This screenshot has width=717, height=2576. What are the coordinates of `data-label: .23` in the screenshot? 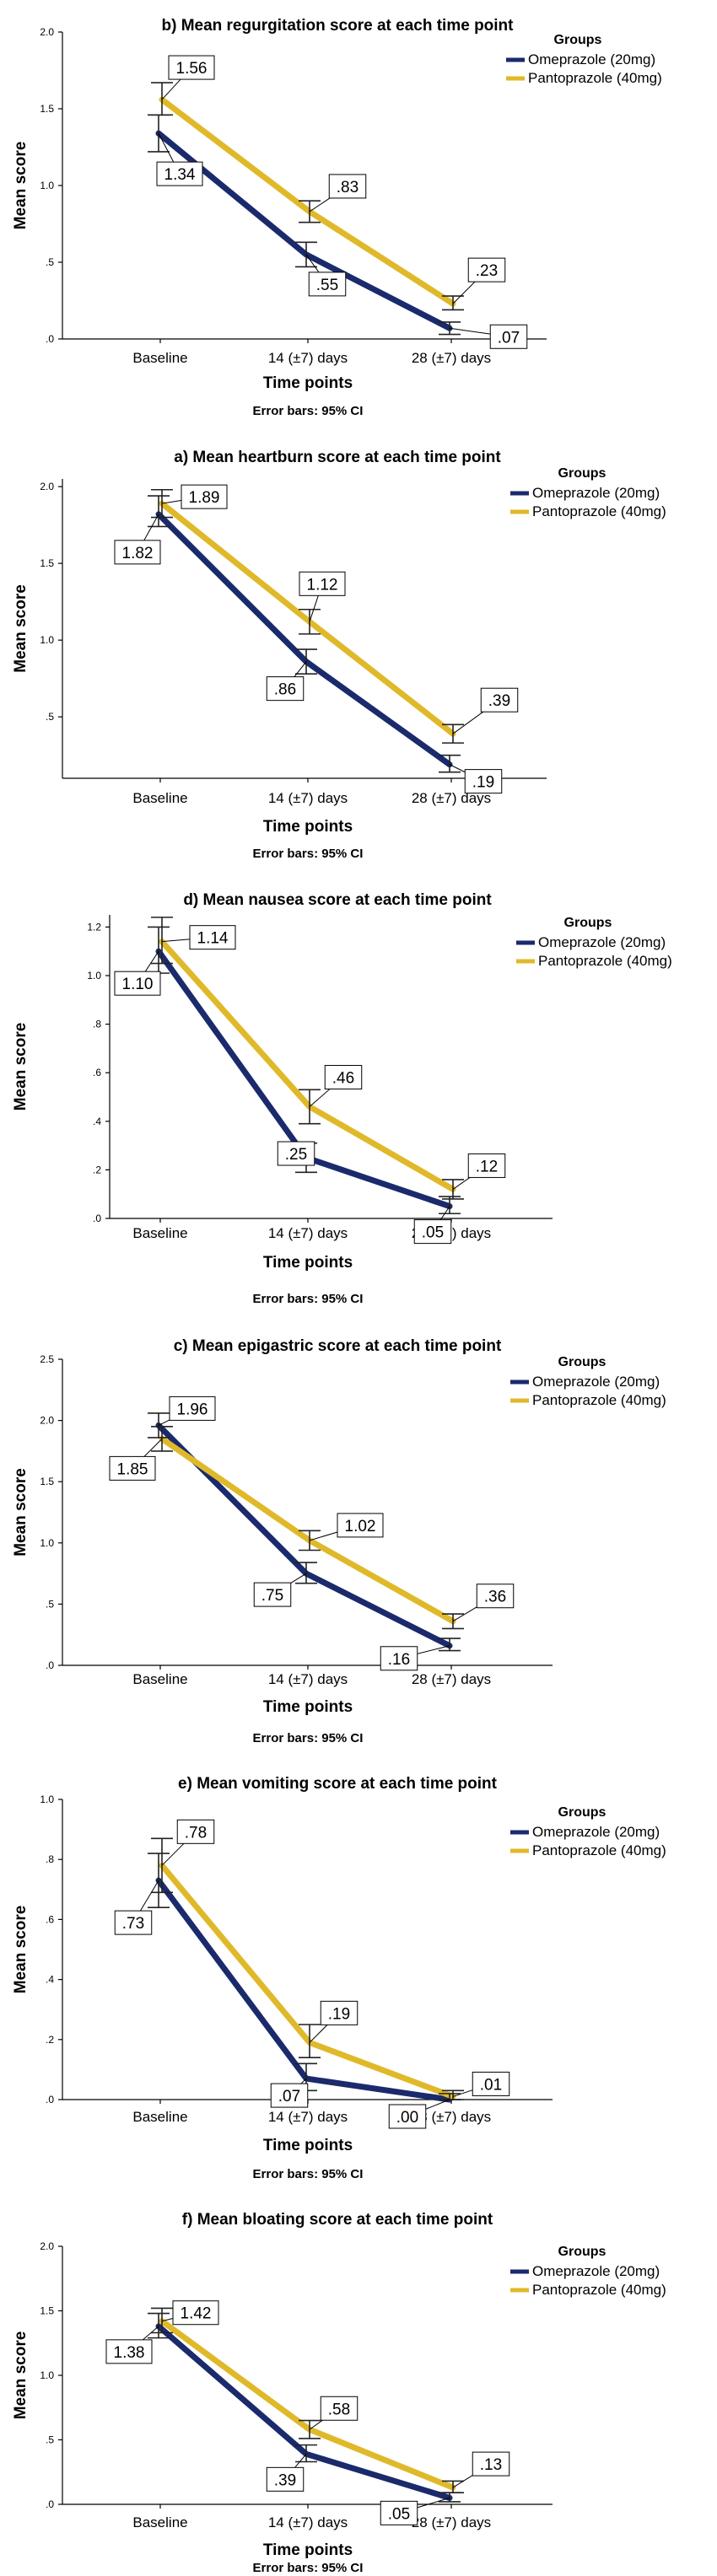 It's located at (479, 280).